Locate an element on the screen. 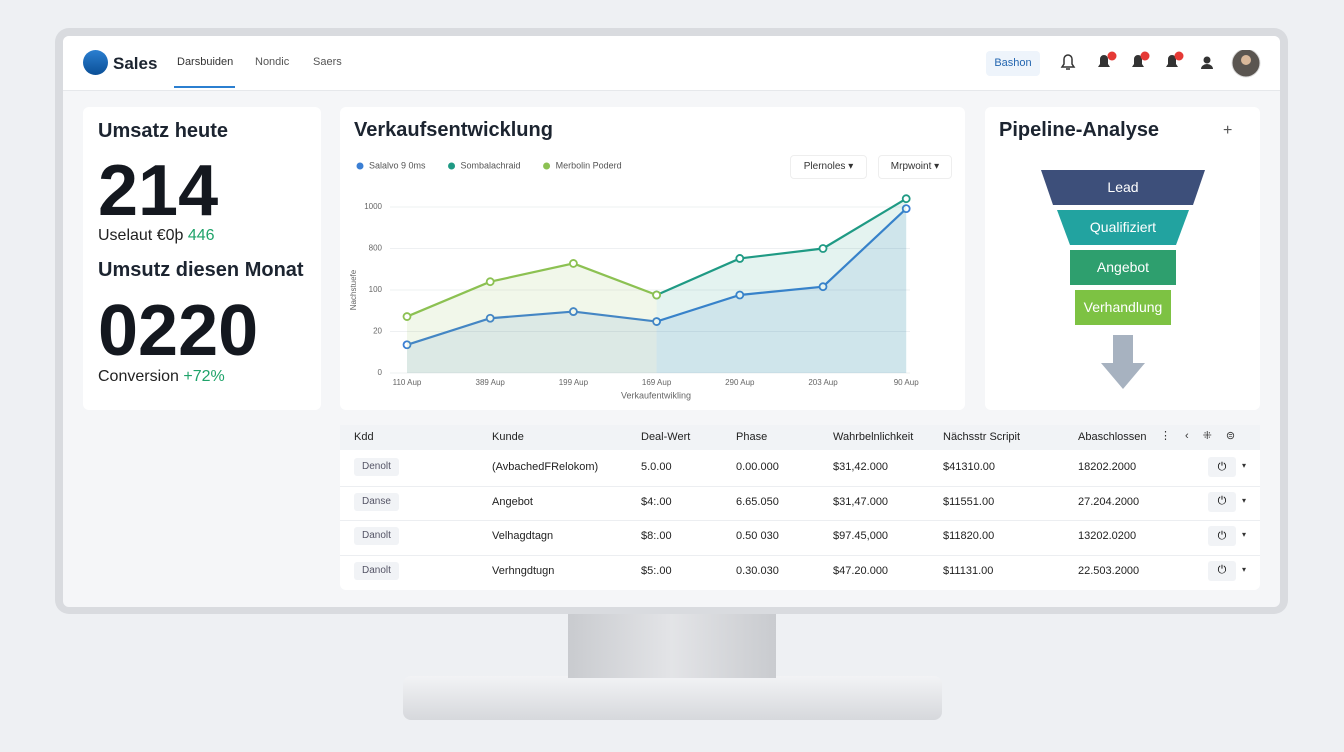  y-tick-label: 100 is located at coordinates (376, 289).